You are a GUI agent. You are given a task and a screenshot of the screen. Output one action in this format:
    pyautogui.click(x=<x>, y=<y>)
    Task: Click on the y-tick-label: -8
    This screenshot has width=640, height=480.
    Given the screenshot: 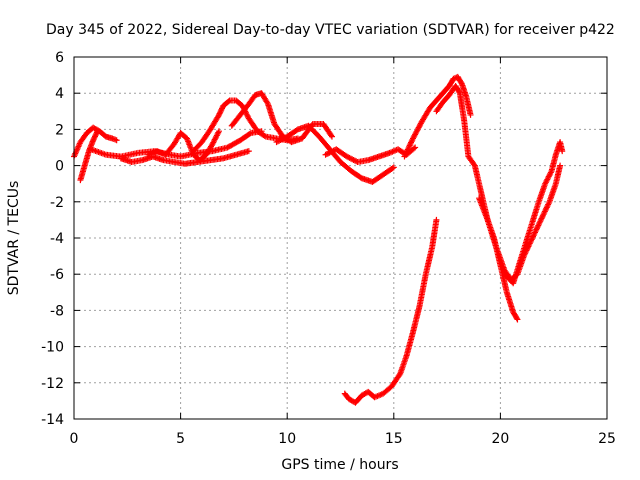 What is the action you would take?
    pyautogui.click(x=57, y=311)
    